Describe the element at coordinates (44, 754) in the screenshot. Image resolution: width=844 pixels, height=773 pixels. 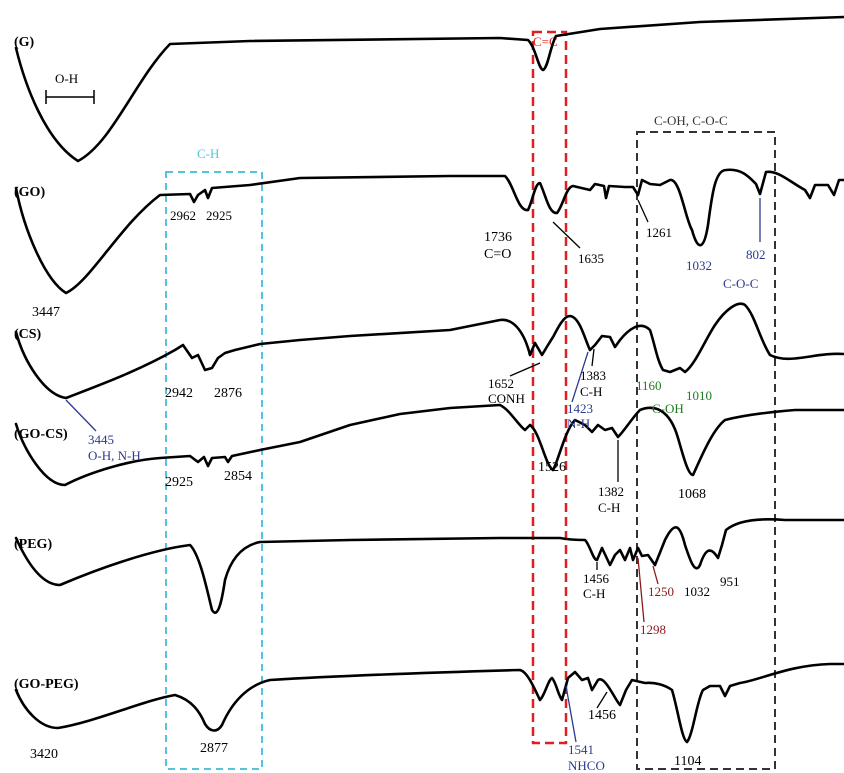
I see `peak-label: 3420` at that location.